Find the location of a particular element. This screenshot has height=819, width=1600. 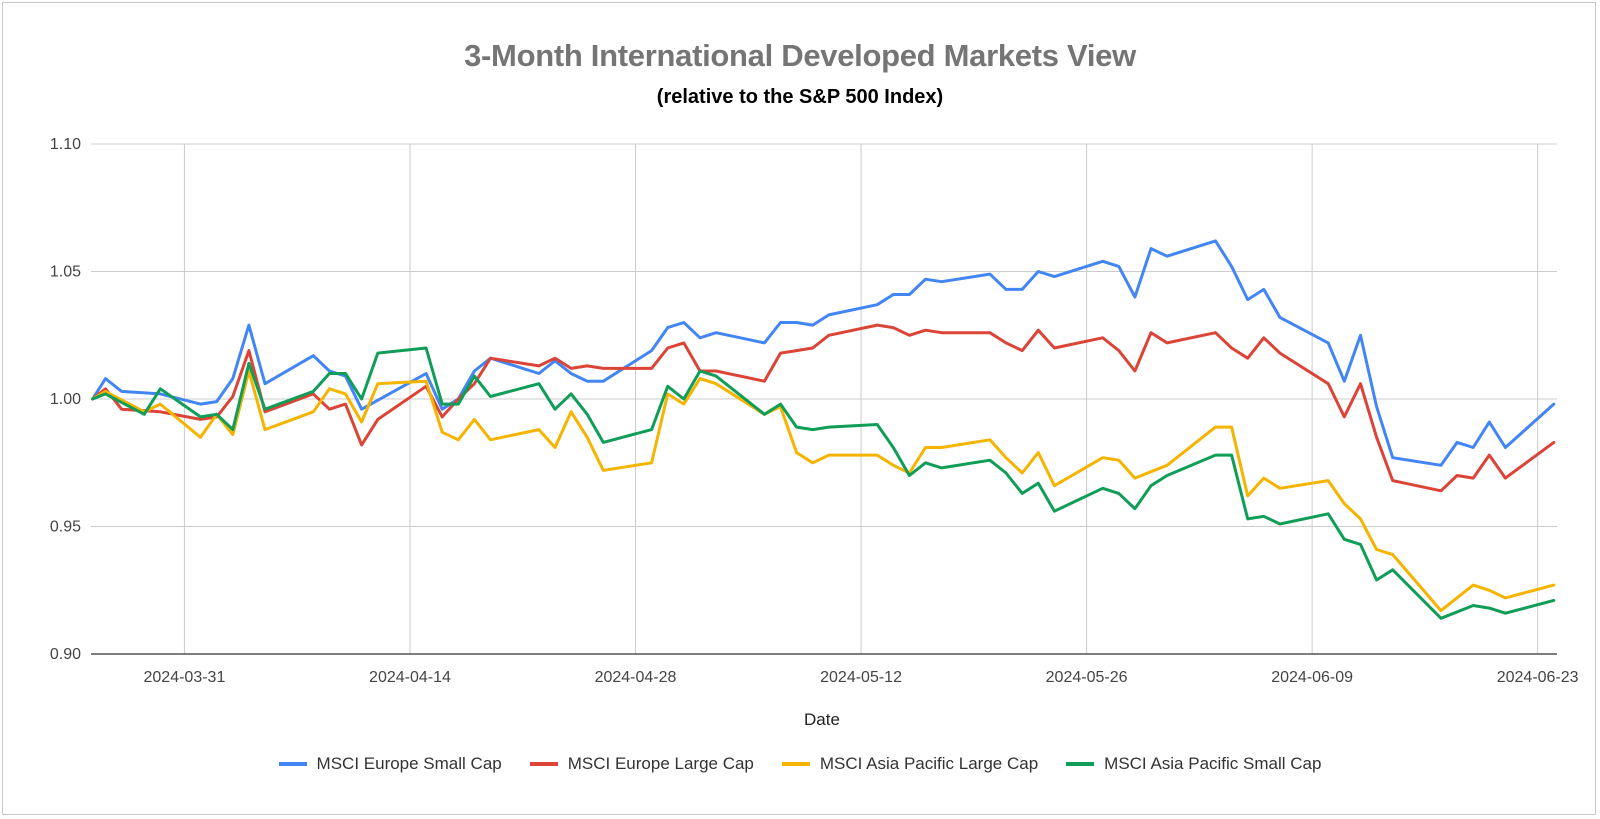

y-tick-label: 1.10 is located at coordinates (65, 144).